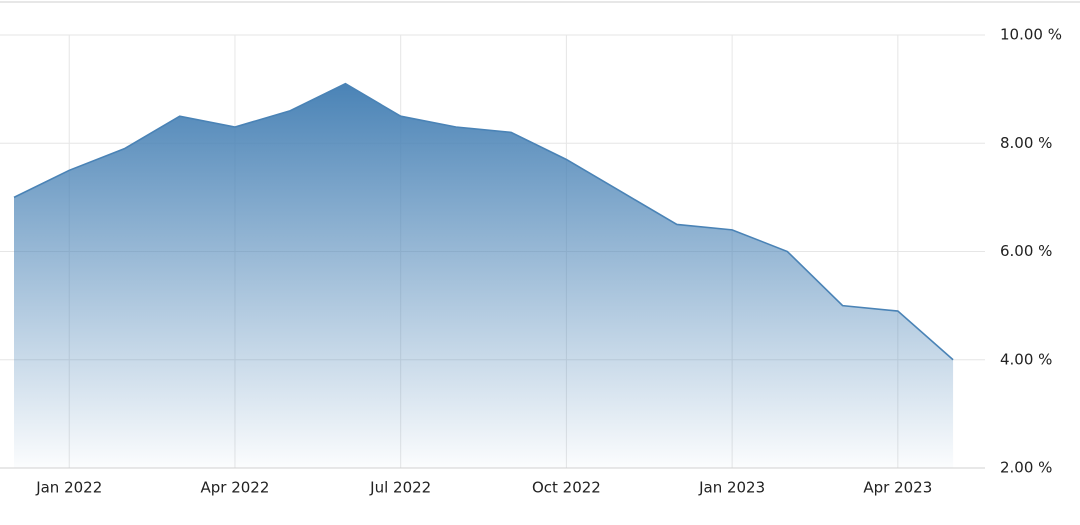 The width and height of the screenshot is (1080, 525). I want to click on x-tick-label: Oct 2022, so click(566, 488).